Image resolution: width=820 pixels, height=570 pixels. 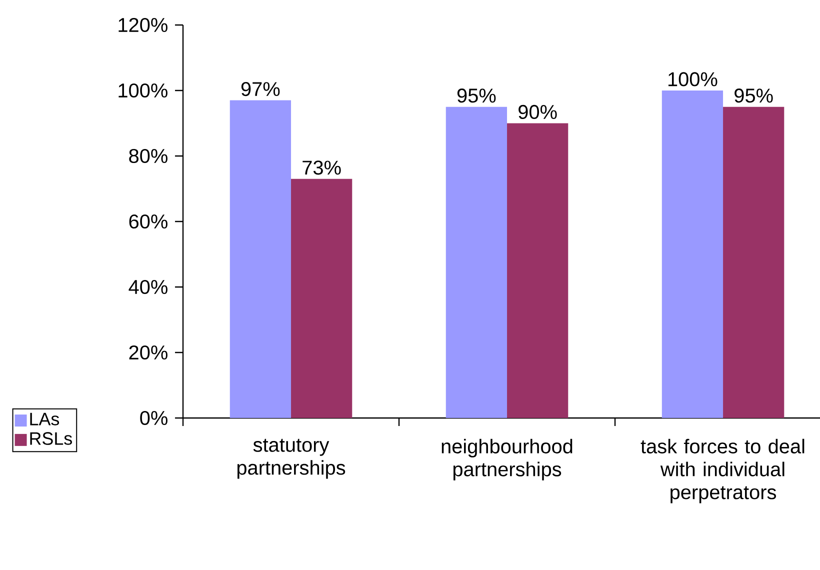 What do you see at coordinates (291, 458) in the screenshot?
I see `x-tick-label: statutory partnerships` at bounding box center [291, 458].